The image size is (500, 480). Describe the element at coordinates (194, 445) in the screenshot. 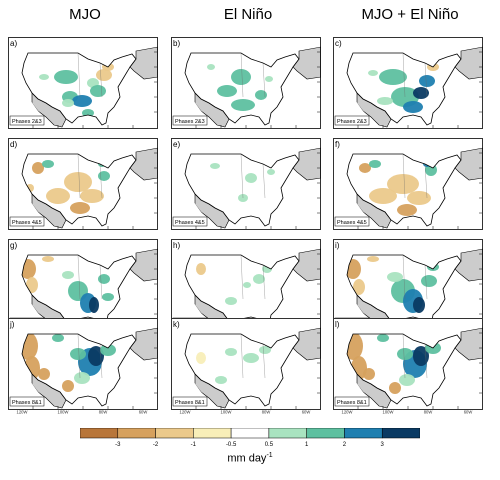

I see `colorbar-tick-label: -1` at that location.